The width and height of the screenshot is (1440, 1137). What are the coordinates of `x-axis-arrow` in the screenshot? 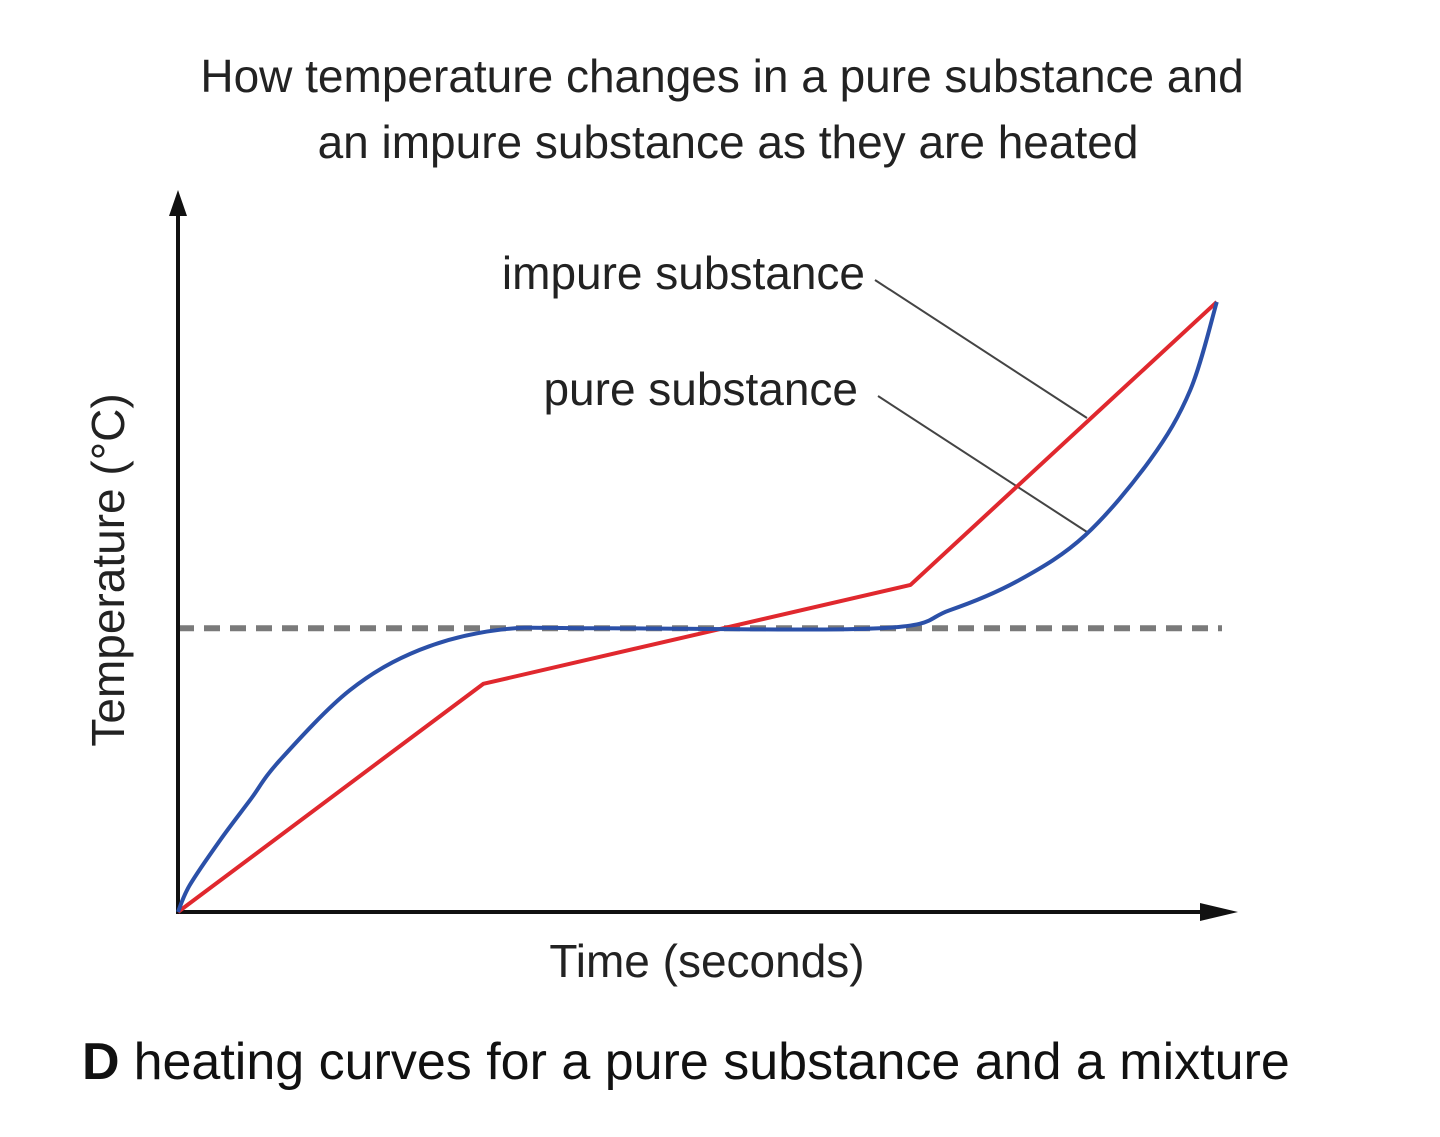 It's located at (1219, 912).